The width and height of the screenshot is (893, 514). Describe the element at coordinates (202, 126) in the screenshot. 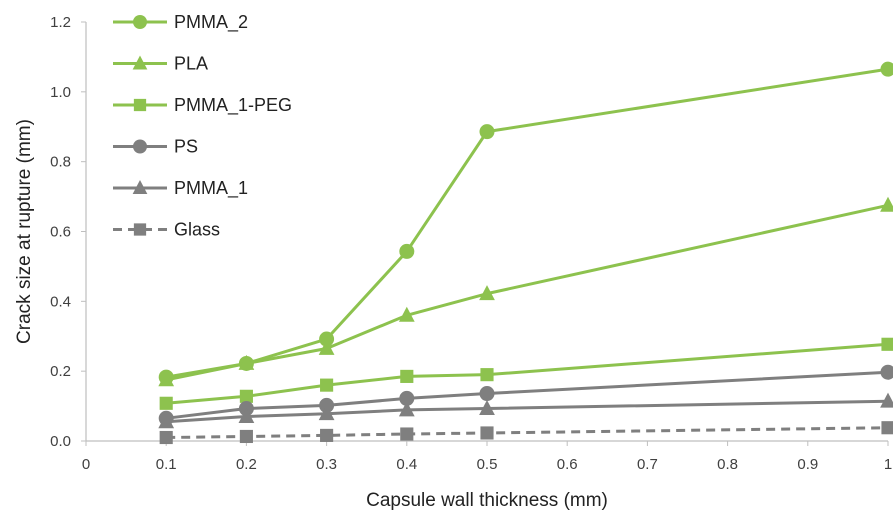

I see `legend: PMMA_2 PLA PMMA_1-PEG PS PMMA_1 Glass` at that location.